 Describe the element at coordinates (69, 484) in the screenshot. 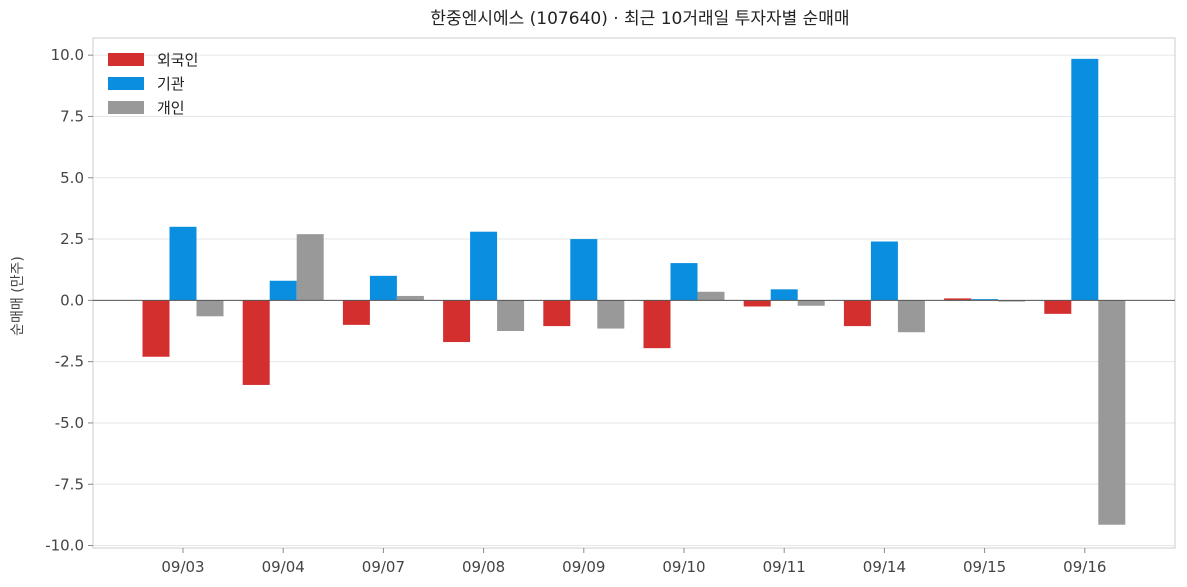

I see `y-tick-label: -7.5` at that location.